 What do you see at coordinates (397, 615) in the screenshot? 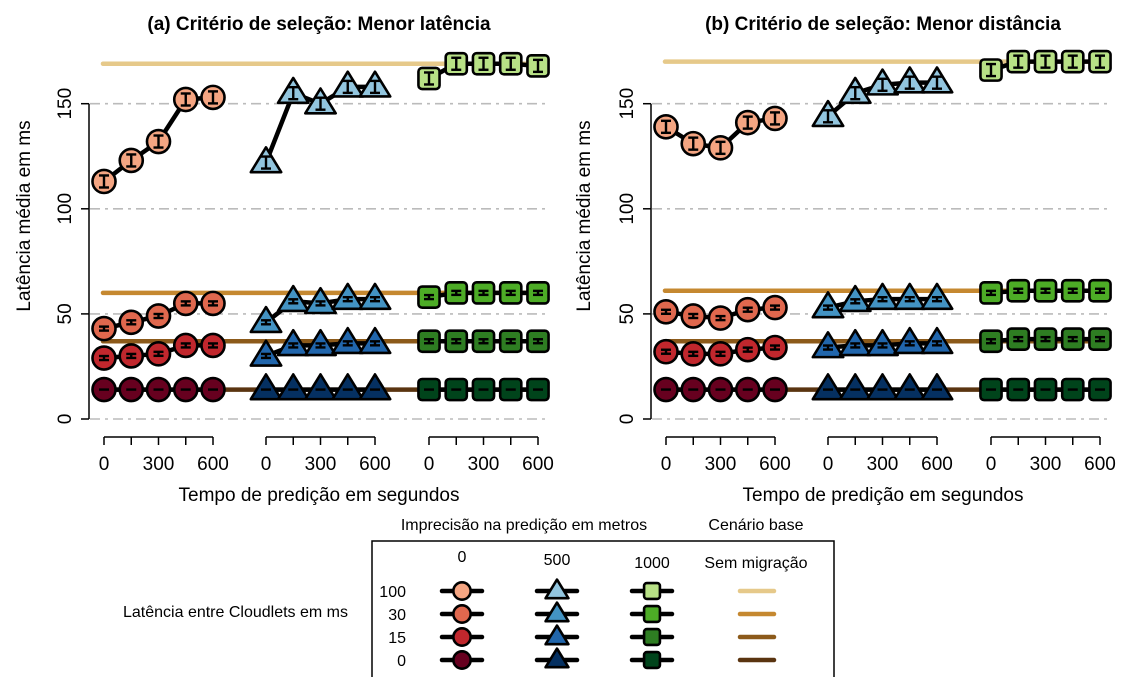
I see `legend-row-label: 30` at bounding box center [397, 615].